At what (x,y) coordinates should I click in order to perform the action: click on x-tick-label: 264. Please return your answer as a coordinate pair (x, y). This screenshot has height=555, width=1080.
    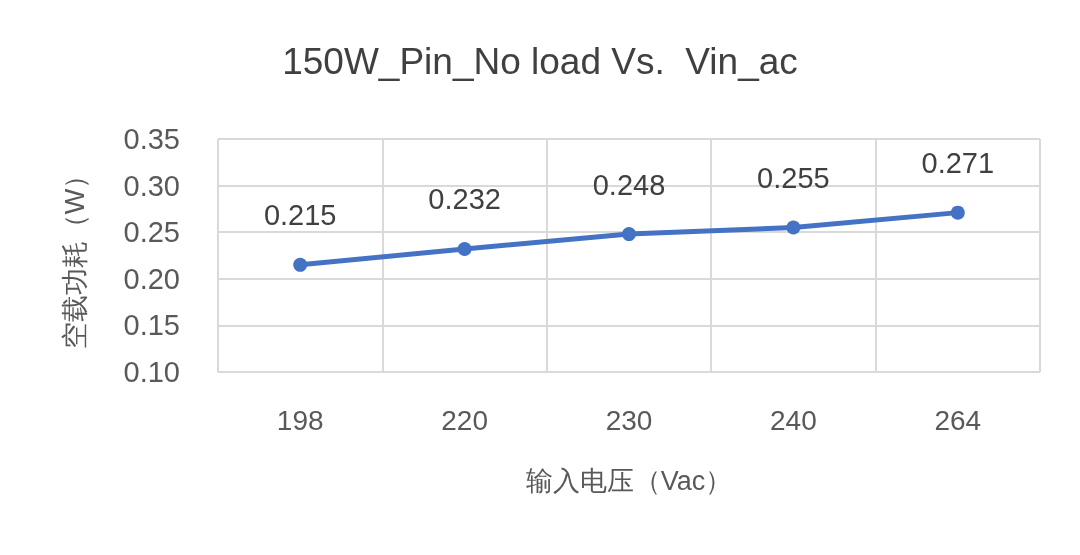
    Looking at the image, I should click on (958, 420).